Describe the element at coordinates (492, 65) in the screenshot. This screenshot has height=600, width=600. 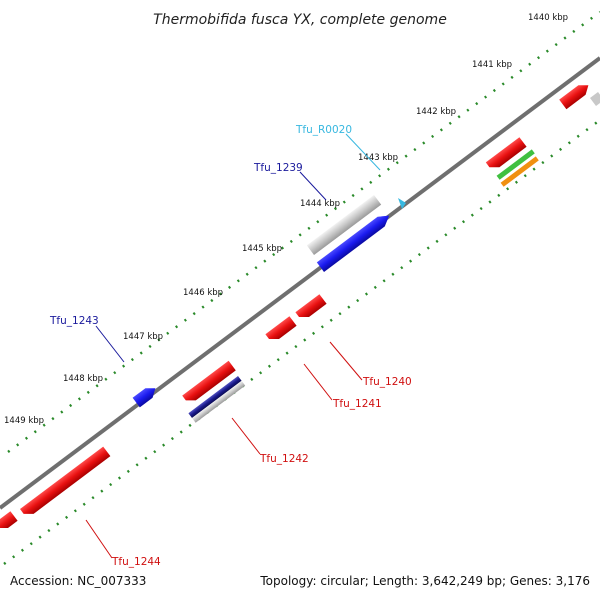
I see `kbp-label: 1441 kbp` at that location.